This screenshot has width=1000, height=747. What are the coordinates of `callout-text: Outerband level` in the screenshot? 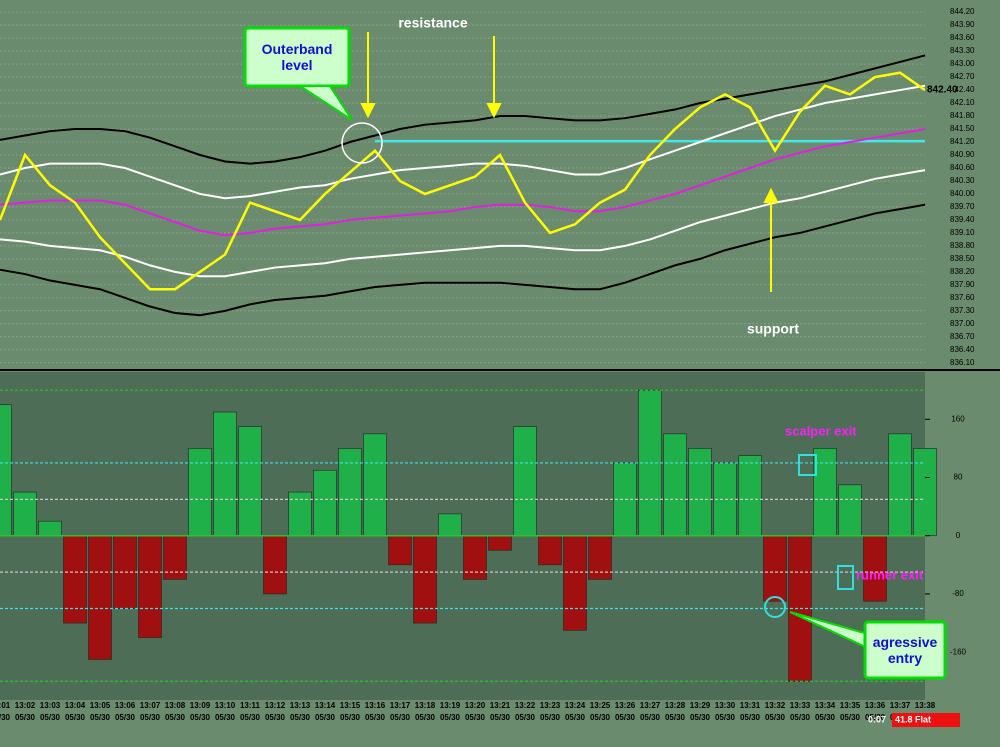 It's located at (297, 57).